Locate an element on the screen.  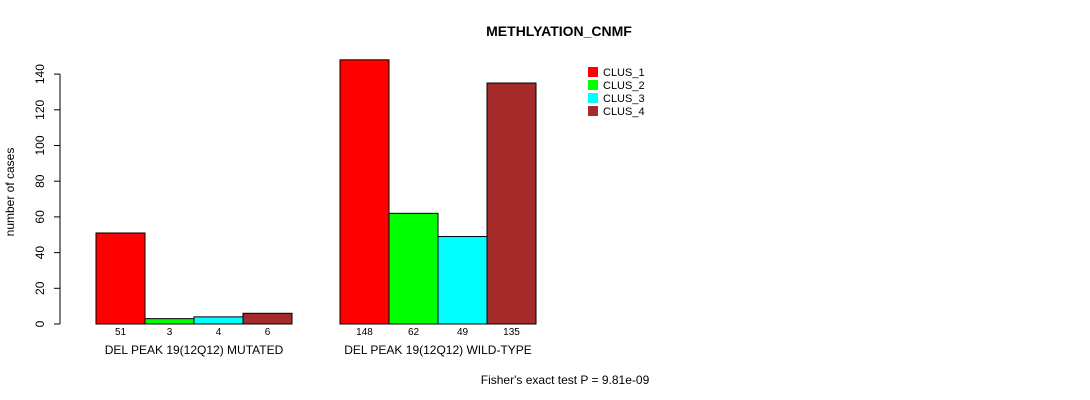
bar-value-label: 135 is located at coordinates (511, 332).